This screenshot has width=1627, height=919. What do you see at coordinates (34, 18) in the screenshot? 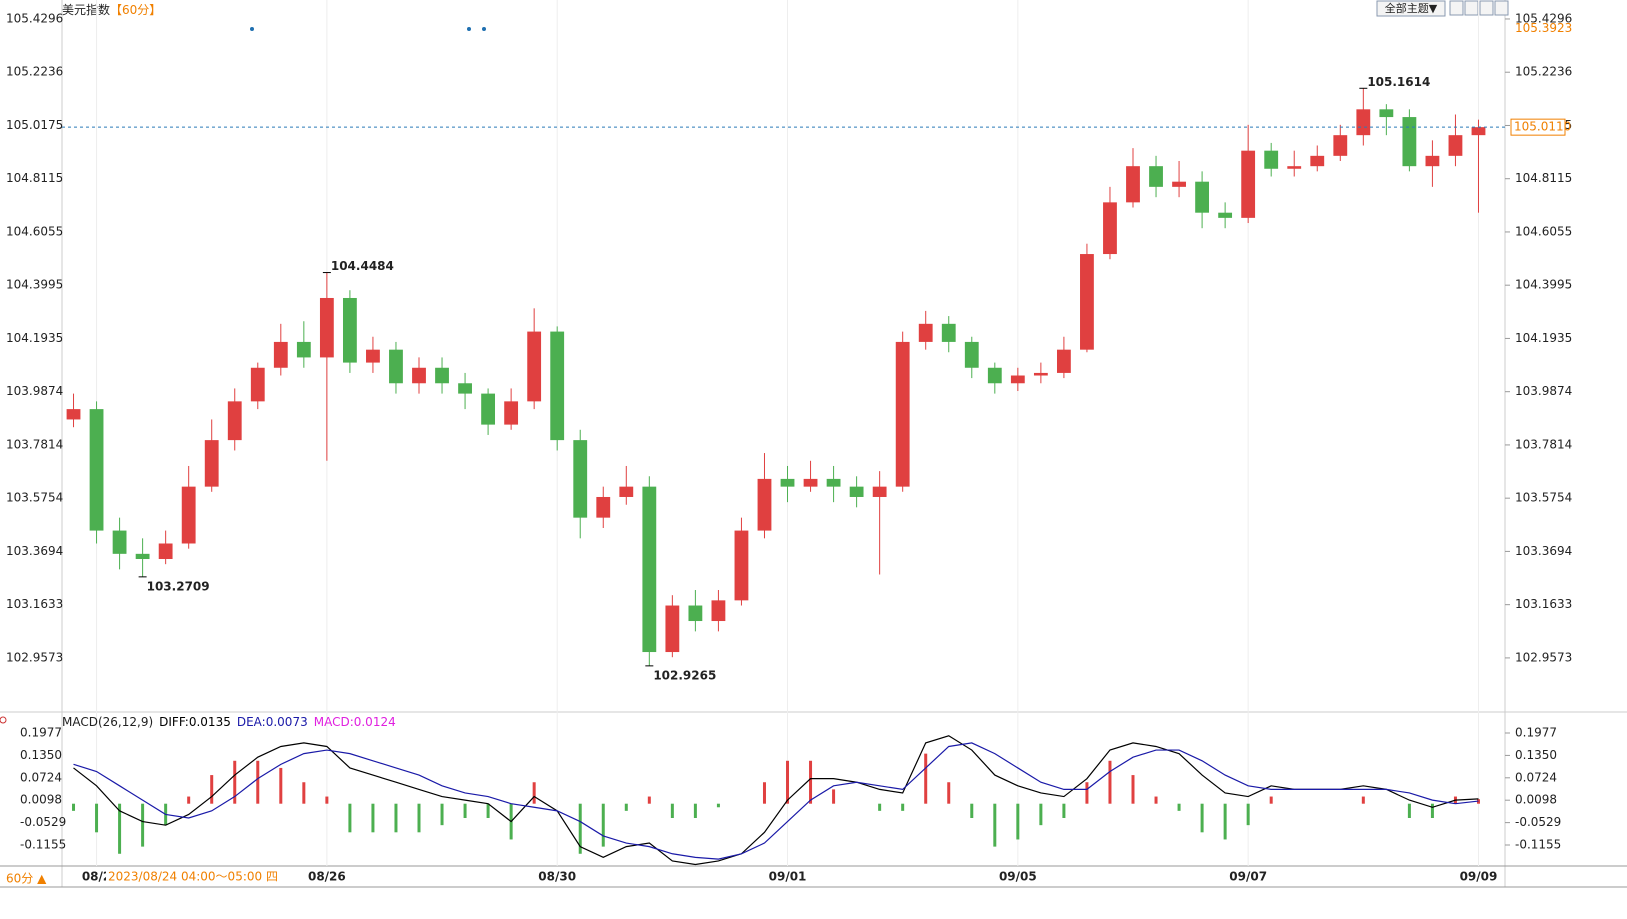
I see `y-tick-label: 105.4296` at bounding box center [34, 18].